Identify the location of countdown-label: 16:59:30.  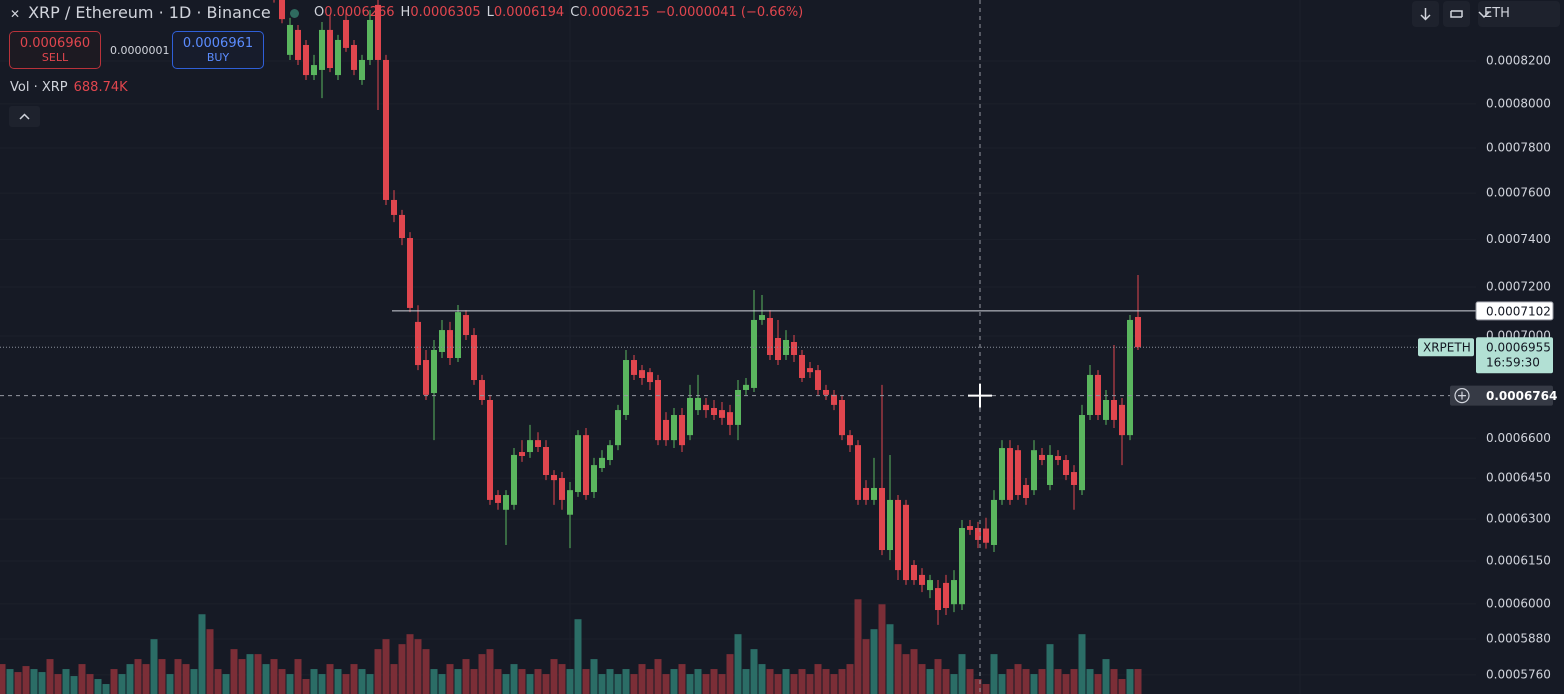
(1513, 363).